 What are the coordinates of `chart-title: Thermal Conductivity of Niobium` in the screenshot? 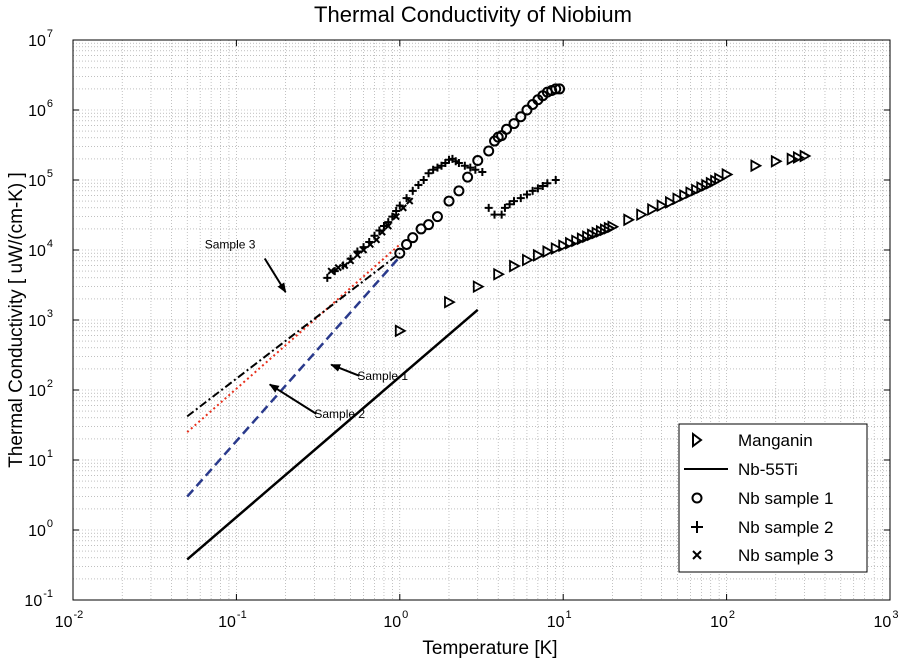 It's located at (473, 14).